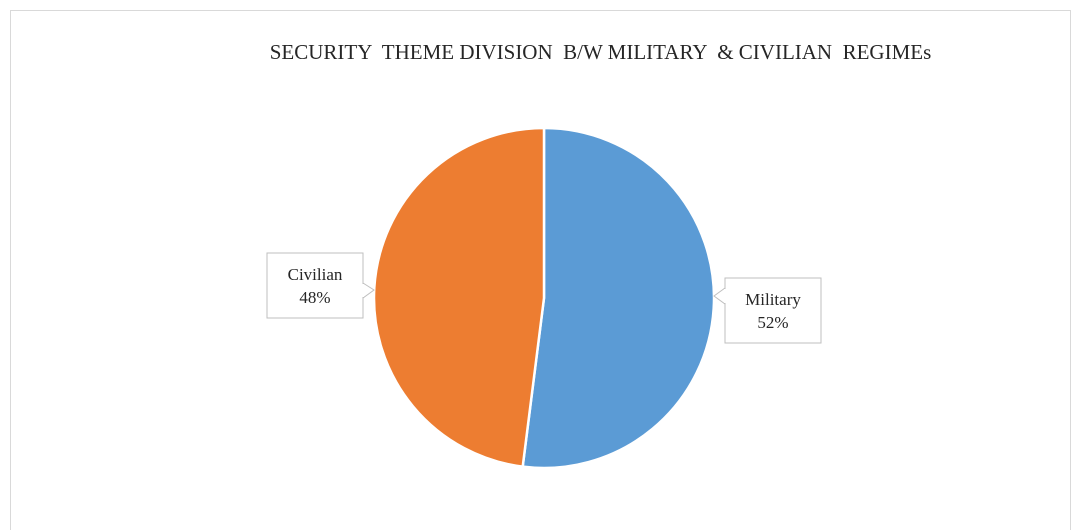  What do you see at coordinates (459, 297) in the screenshot?
I see `pie-slice-civilian` at bounding box center [459, 297].